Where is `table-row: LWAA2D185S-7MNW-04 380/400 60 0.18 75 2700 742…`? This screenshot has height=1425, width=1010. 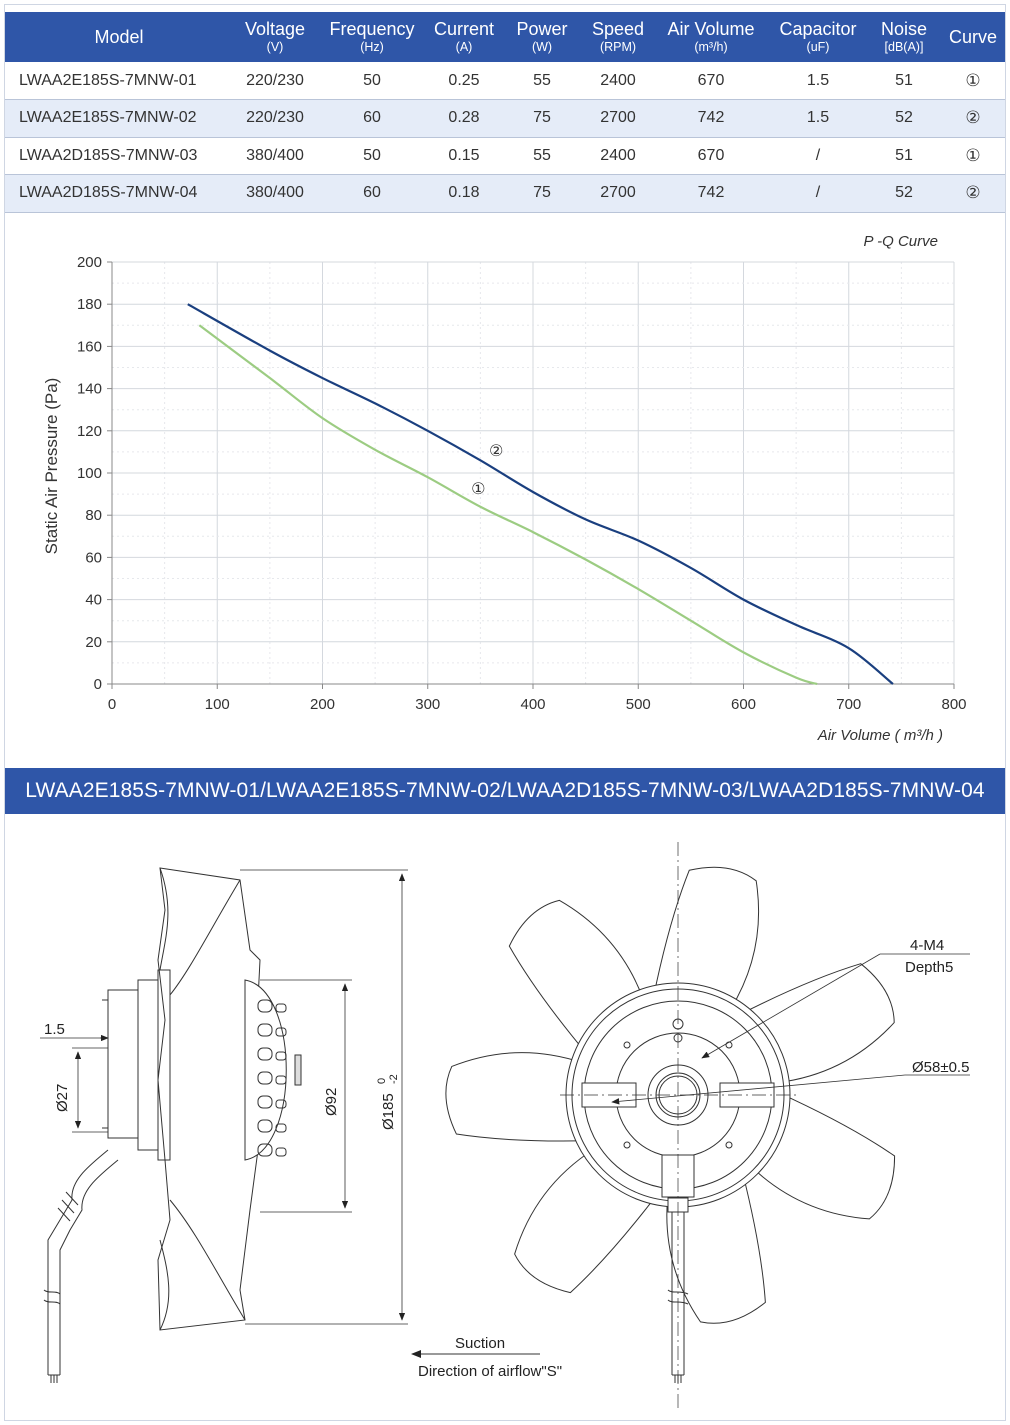 table-row: LWAA2D185S-7MNW-04 380/400 60 0.18 75 2700 742… is located at coordinates (505, 193).